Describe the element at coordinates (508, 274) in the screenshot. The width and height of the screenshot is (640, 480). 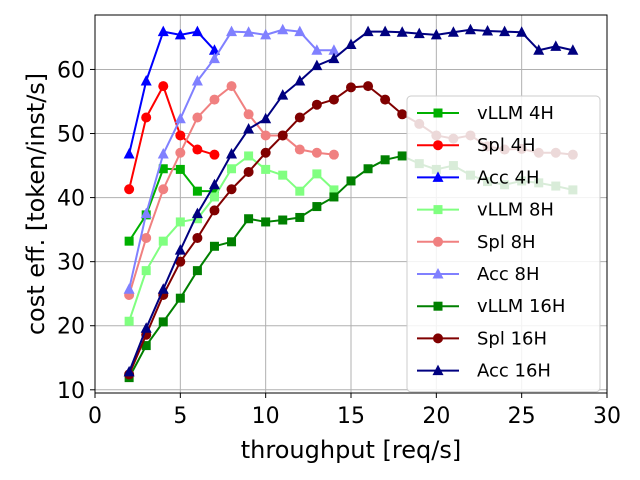
I see `legend-label-acc-8h: Acc 8H` at that location.